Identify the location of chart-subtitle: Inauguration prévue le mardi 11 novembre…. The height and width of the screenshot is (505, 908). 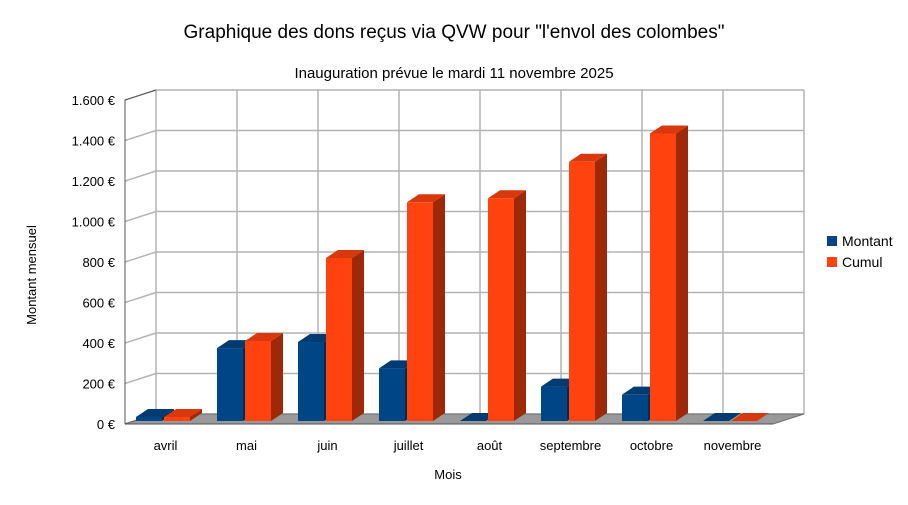
(453, 73).